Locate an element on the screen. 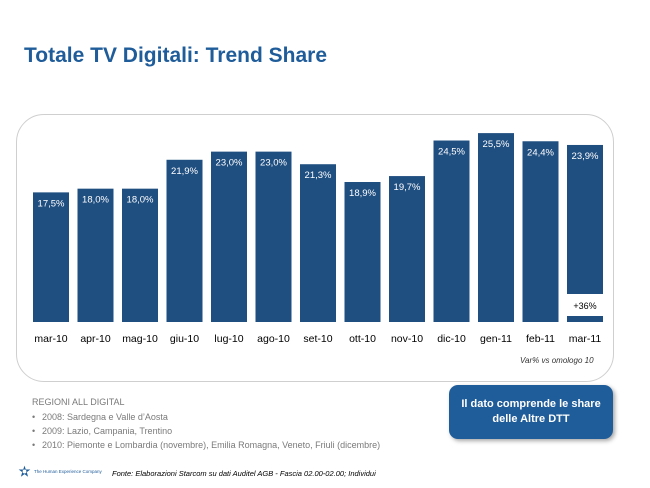  annotation-label: +36% is located at coordinates (584, 306).